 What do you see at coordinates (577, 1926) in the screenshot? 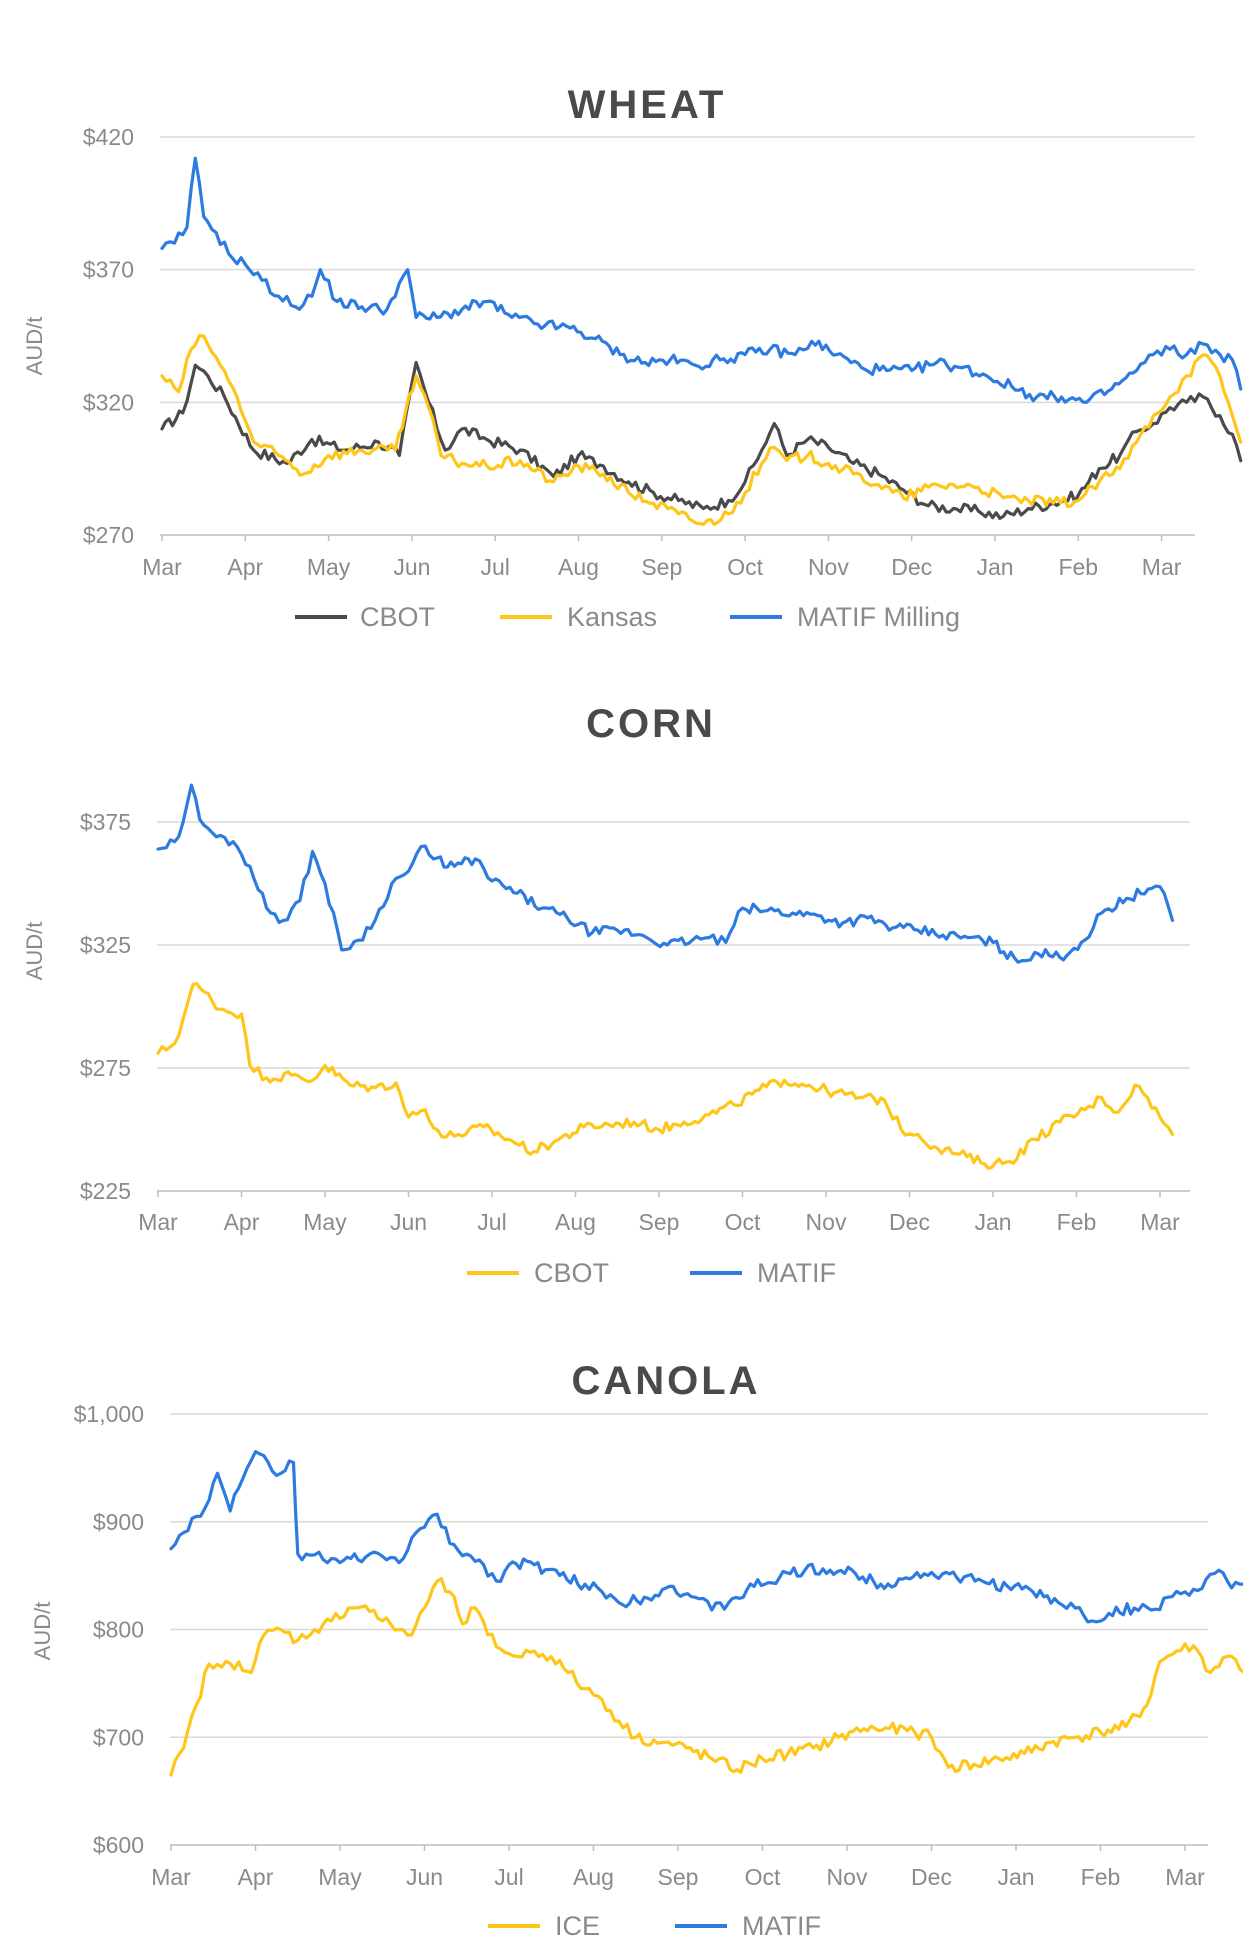
I see `legend-label: ICE` at bounding box center [577, 1926].